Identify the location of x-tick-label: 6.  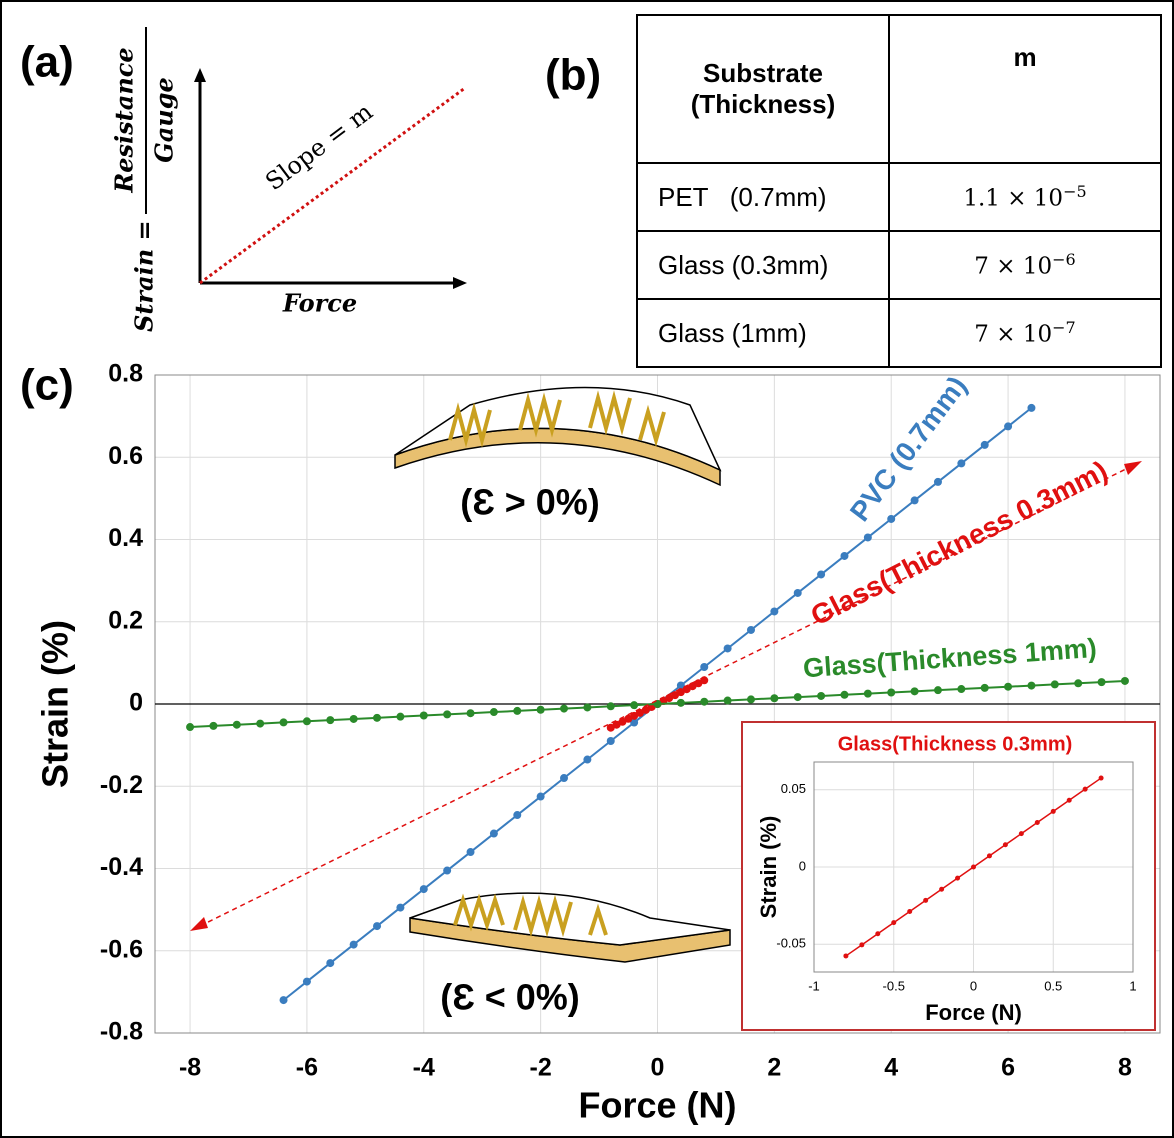
(1008, 1068).